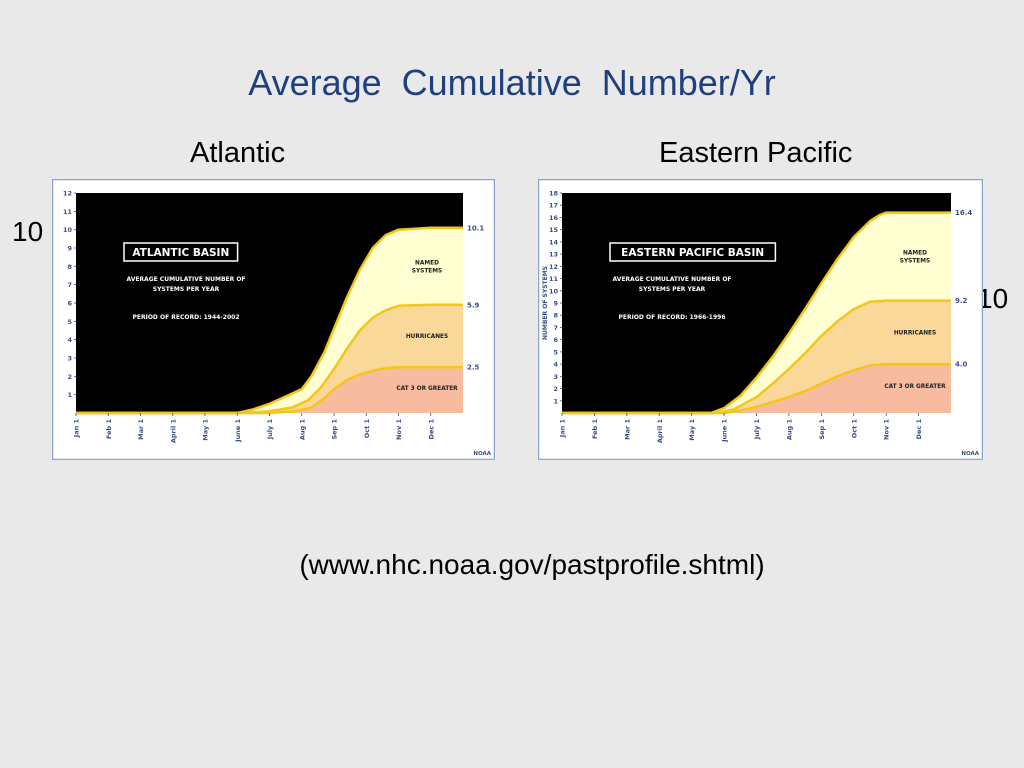 This screenshot has width=1024, height=768. What do you see at coordinates (963, 213) in the screenshot?
I see `named-systems-end-label: 16.4` at bounding box center [963, 213].